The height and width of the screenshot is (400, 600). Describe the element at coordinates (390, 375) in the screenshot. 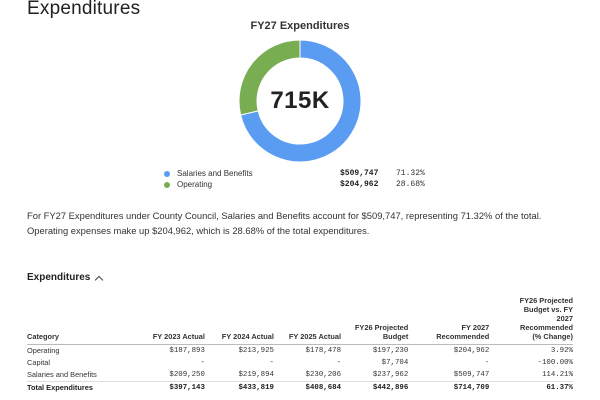

I see `cell-fy26: $237,962` at that location.